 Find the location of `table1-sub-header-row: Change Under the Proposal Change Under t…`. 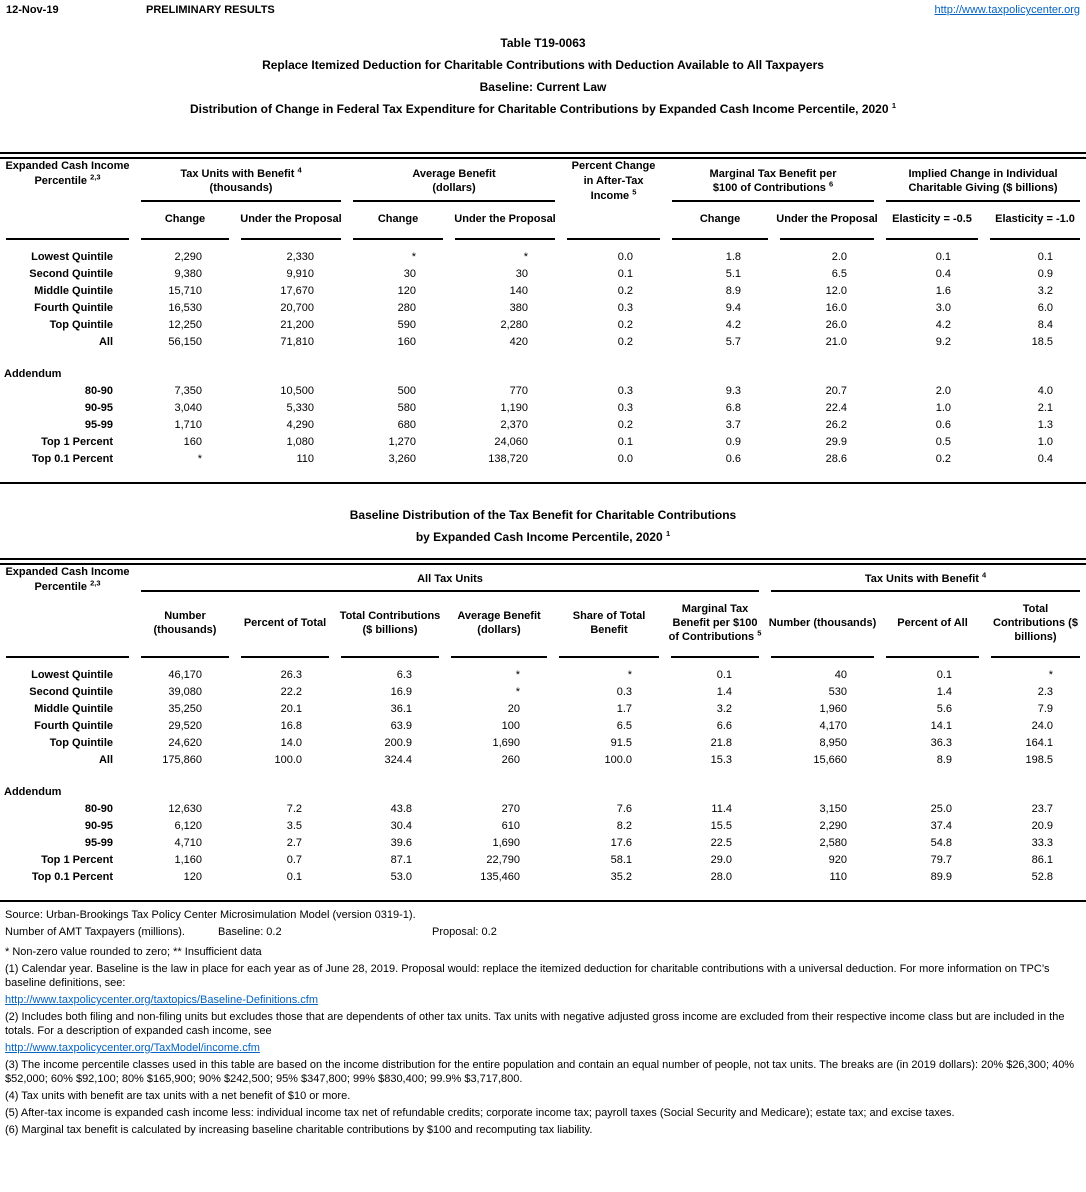

table1-sub-header-row: Change Under the Proposal Change Under t… is located at coordinates (543, 220).